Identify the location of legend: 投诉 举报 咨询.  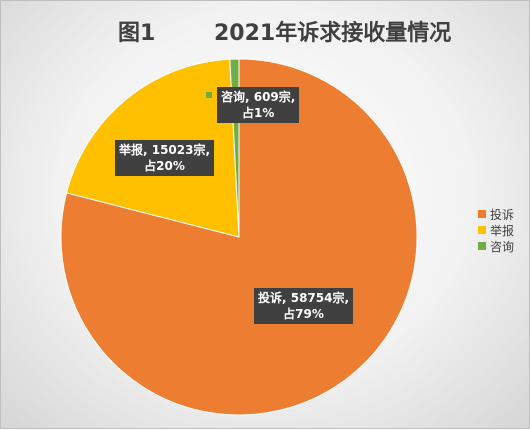
(496, 230).